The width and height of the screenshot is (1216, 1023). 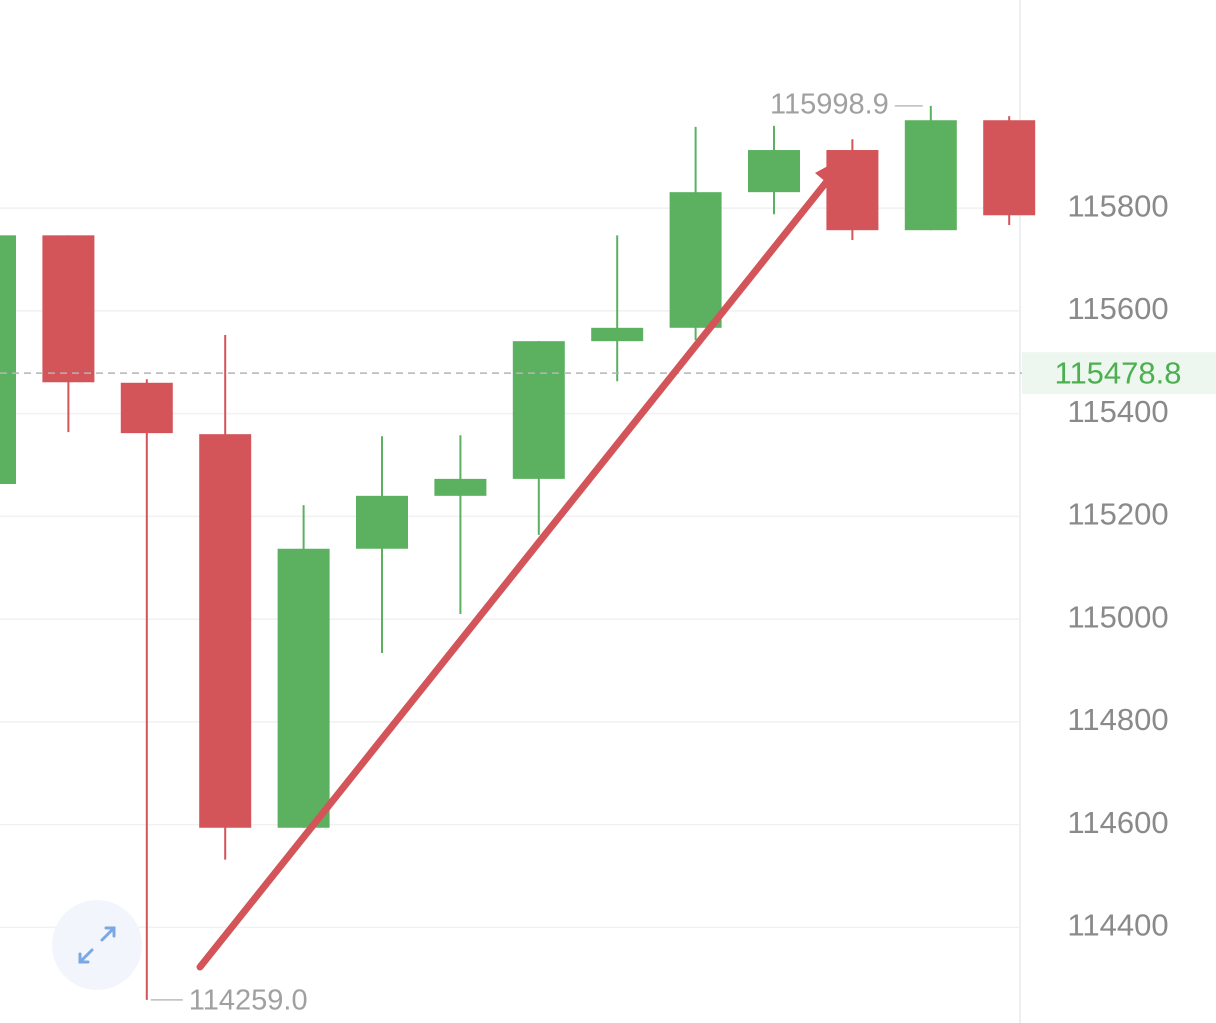 What do you see at coordinates (1117, 205) in the screenshot?
I see `y-tick-label: 115800` at bounding box center [1117, 205].